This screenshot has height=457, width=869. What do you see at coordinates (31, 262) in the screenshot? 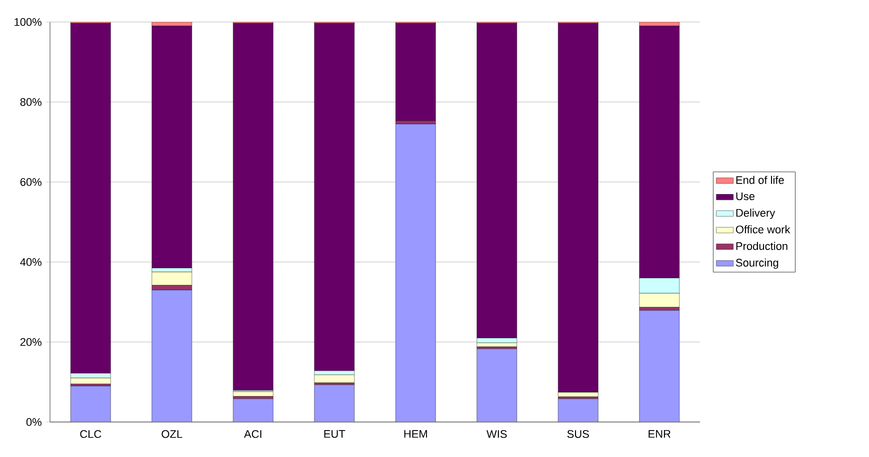
I see `y-tick-label: 40%` at bounding box center [31, 262].